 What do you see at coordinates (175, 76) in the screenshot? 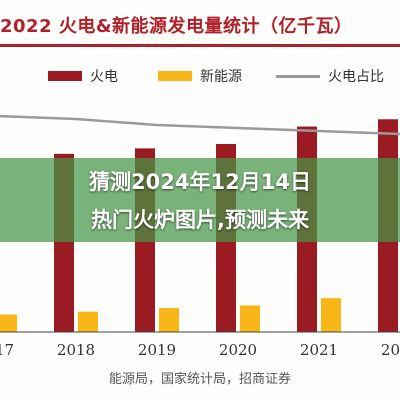
I see `legend-swatch-new-energy` at bounding box center [175, 76].